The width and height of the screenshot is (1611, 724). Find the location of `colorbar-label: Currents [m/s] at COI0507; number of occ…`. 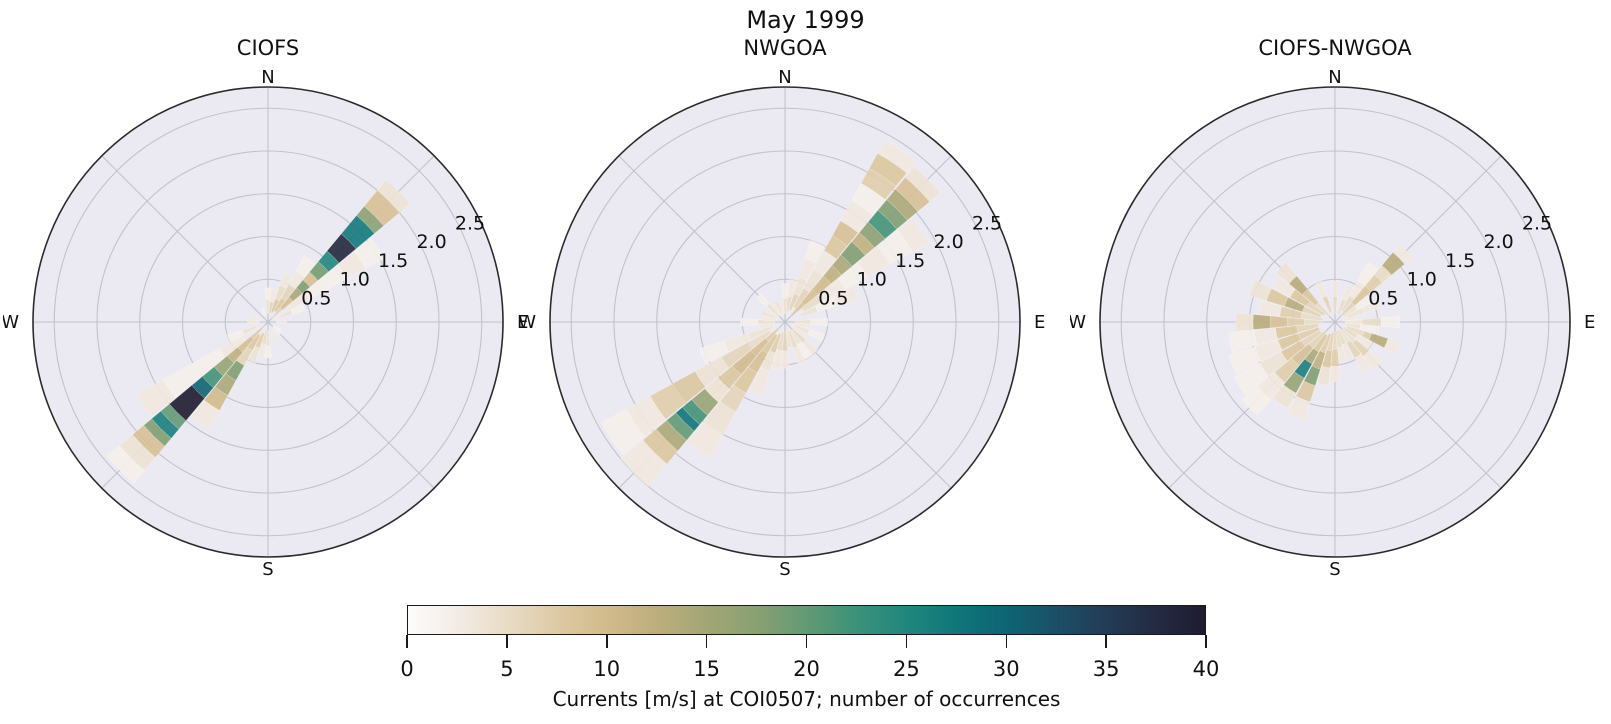

colorbar-label: Currents [m/s] at COI0507; number of occ… is located at coordinates (806, 699).